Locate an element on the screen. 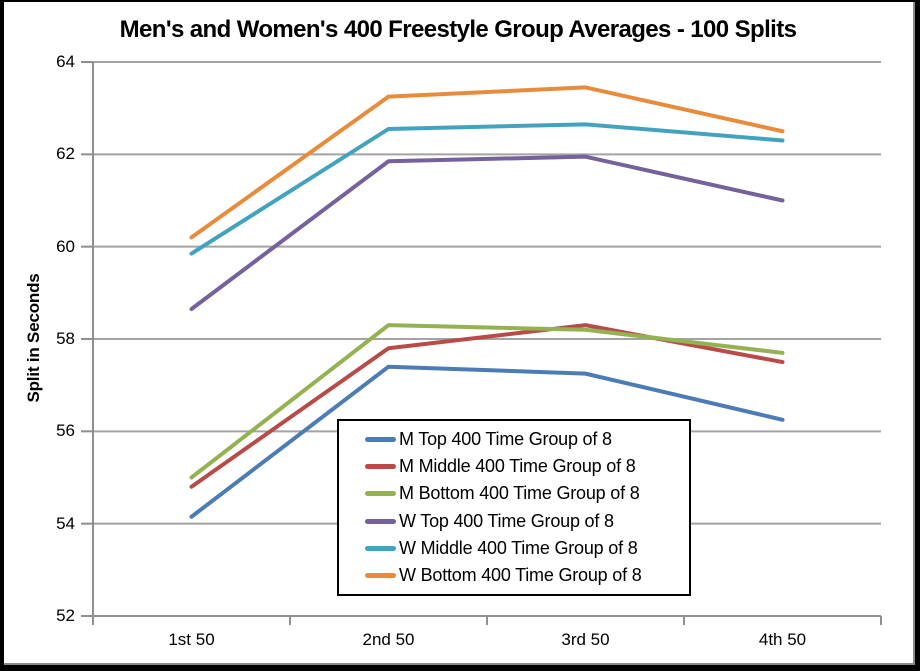 This screenshot has width=920, height=671. y-tick-label: 62 is located at coordinates (65, 154).